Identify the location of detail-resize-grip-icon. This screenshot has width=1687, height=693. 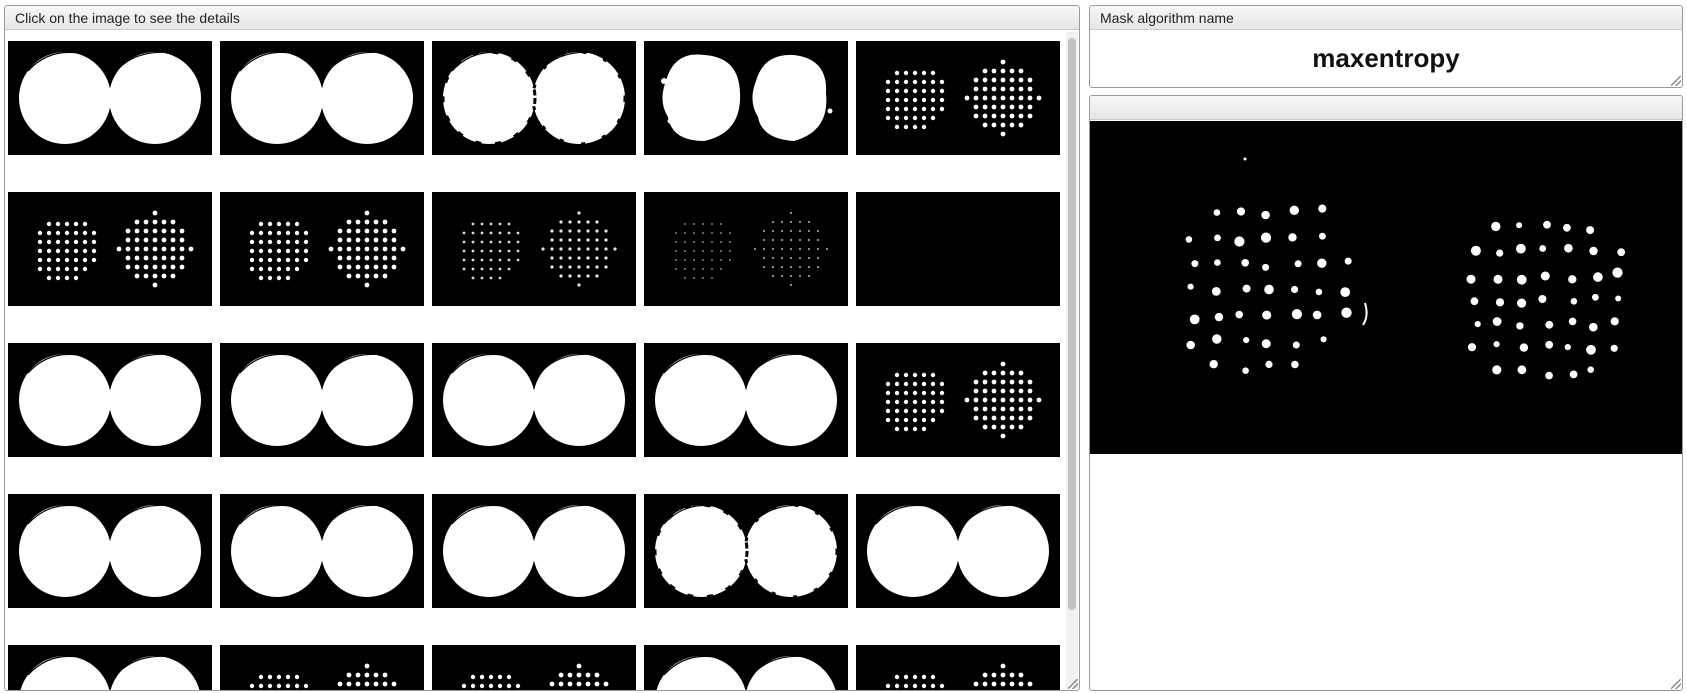
(1676, 684).